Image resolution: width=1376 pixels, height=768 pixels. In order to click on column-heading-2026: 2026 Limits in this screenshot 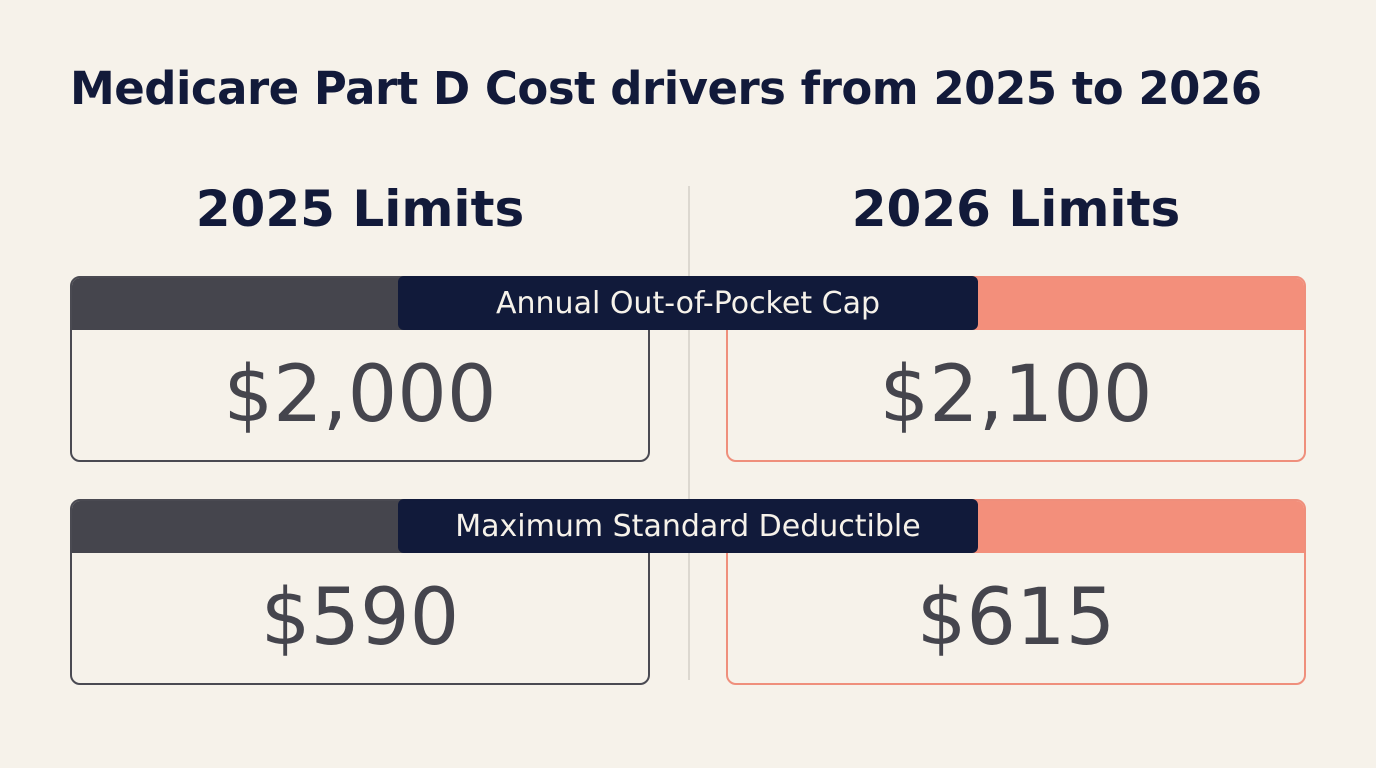, I will do `click(1016, 209)`.